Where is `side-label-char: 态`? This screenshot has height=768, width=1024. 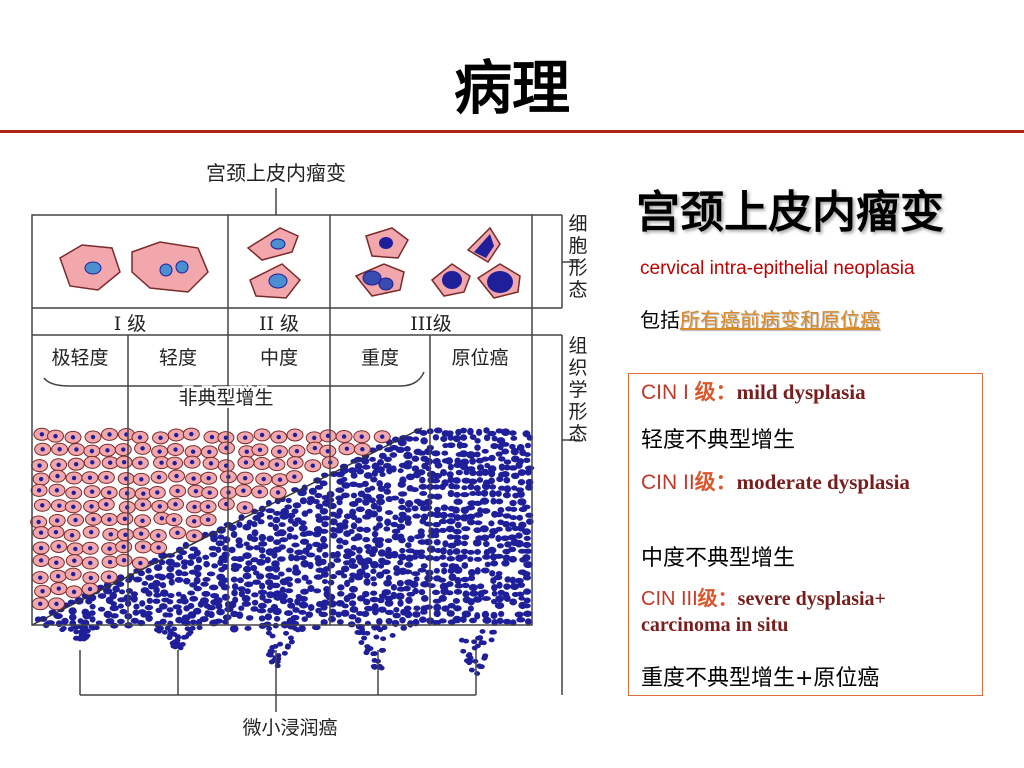
side-label-char: 态 is located at coordinates (577, 290).